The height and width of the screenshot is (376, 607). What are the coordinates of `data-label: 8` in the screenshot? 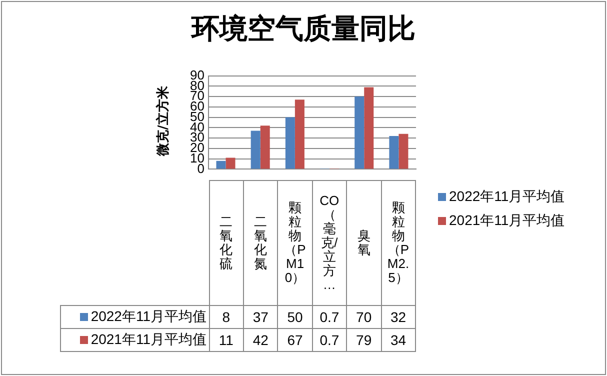 It's located at (226, 317).